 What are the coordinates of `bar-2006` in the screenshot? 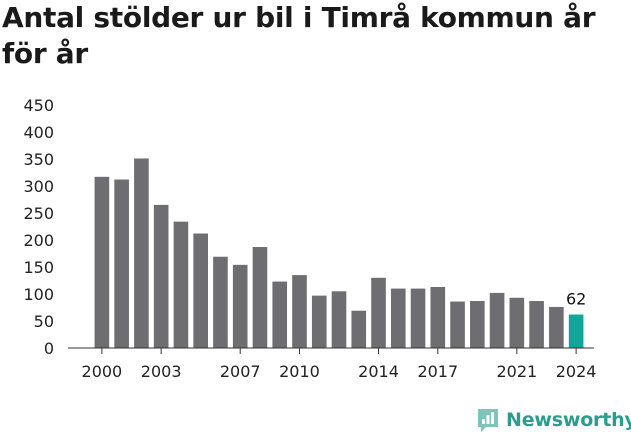 It's located at (220, 302).